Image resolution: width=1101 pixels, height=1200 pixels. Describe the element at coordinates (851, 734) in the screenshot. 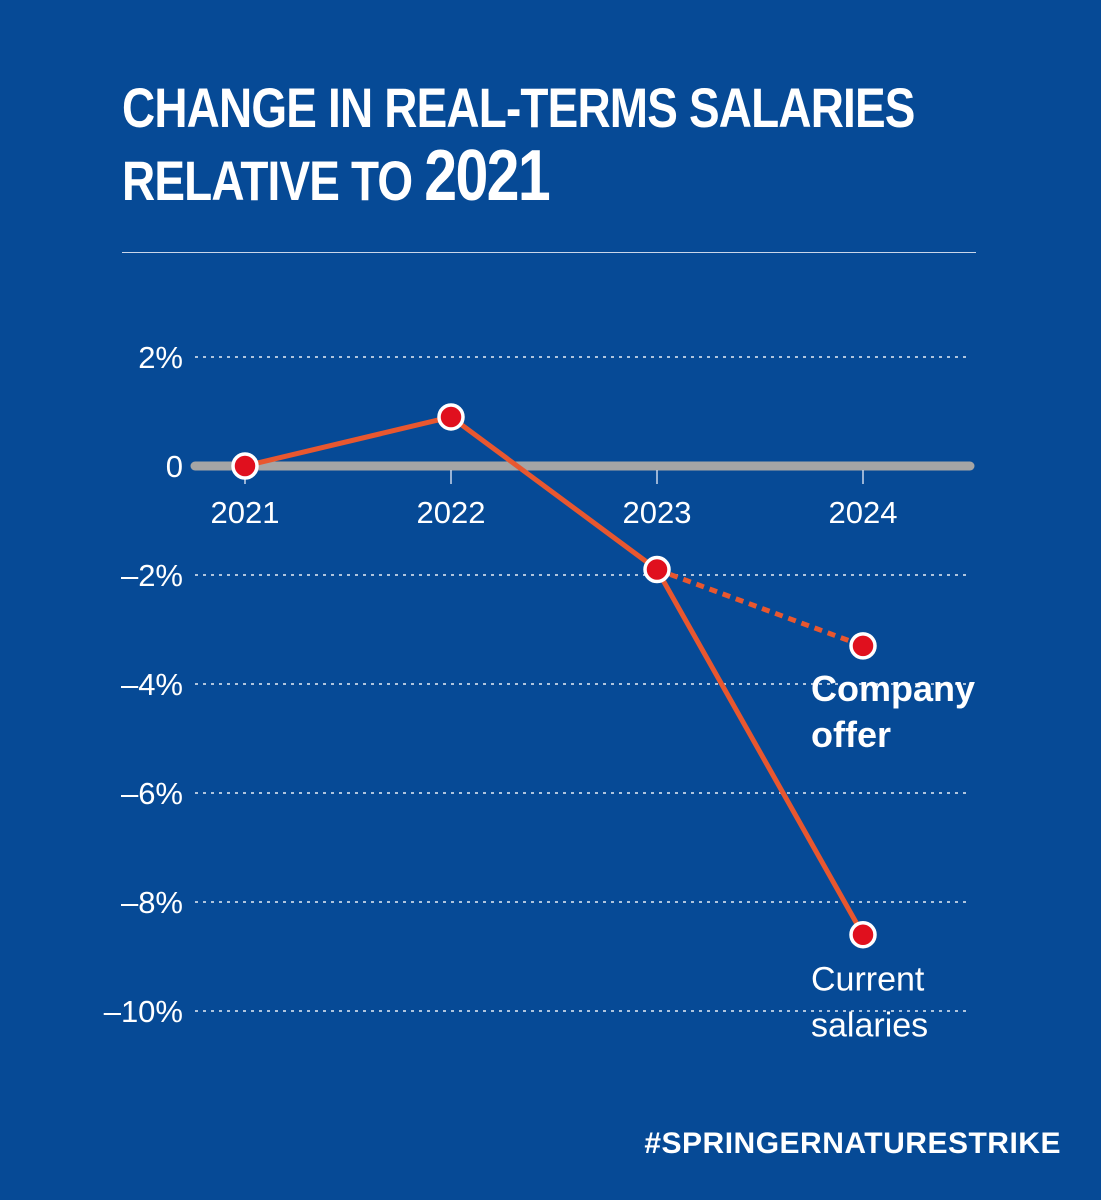

I see `series-label-line: offer` at that location.